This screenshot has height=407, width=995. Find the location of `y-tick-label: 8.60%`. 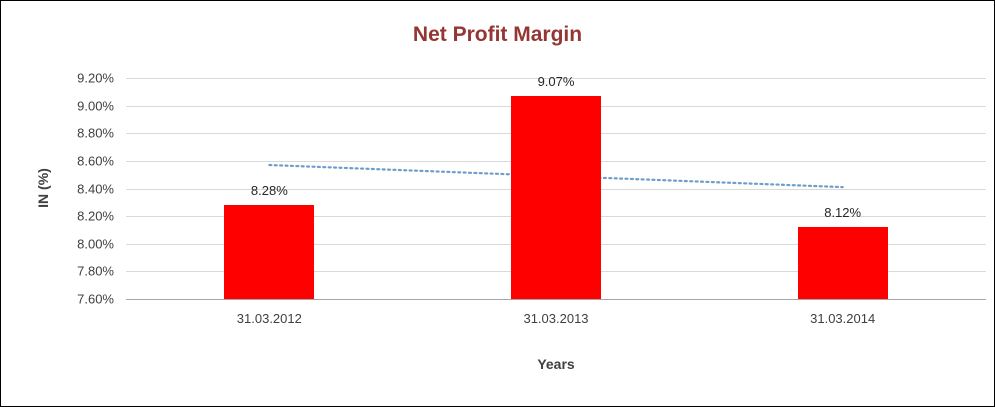

y-tick-label: 8.60% is located at coordinates (95, 161).